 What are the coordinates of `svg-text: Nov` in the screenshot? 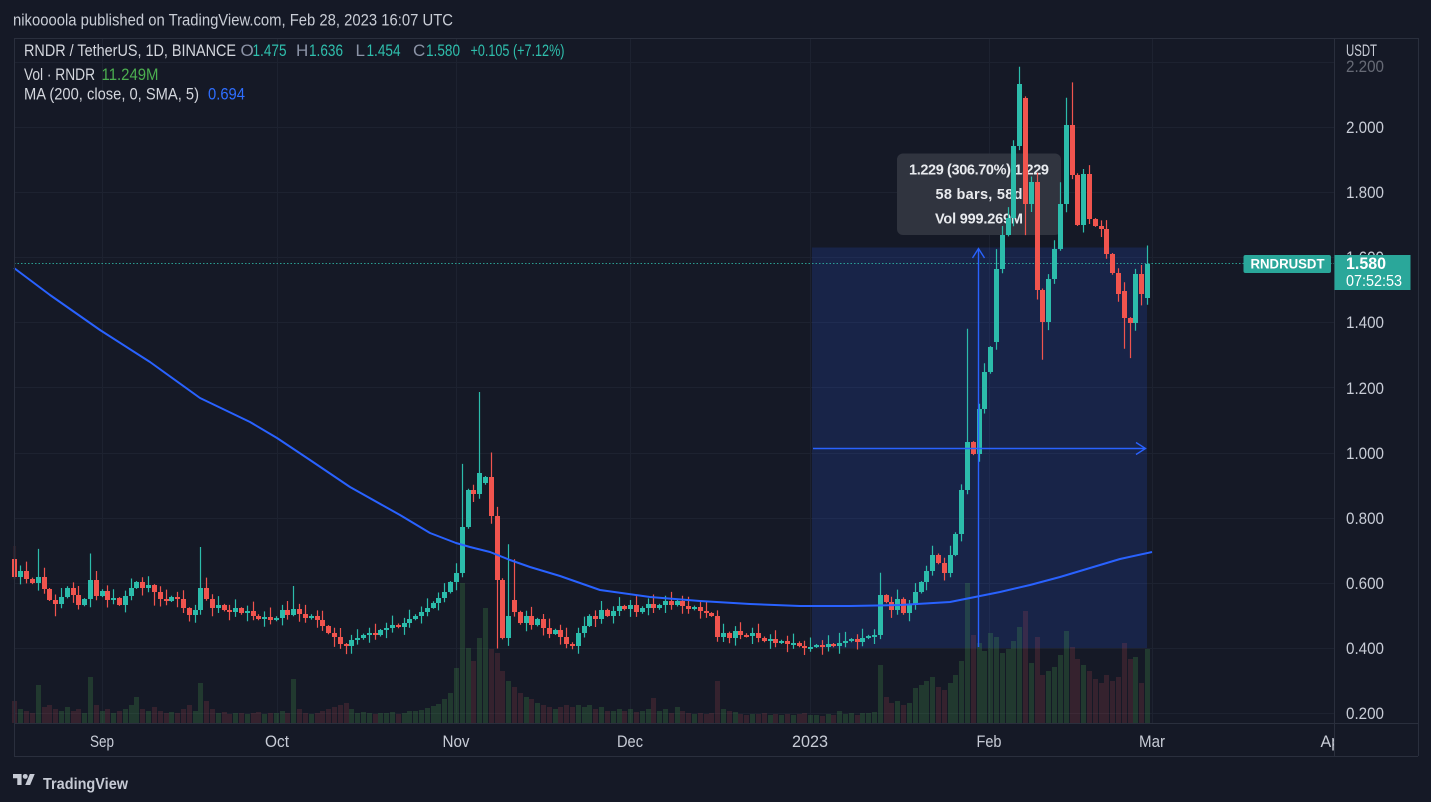 It's located at (456, 741).